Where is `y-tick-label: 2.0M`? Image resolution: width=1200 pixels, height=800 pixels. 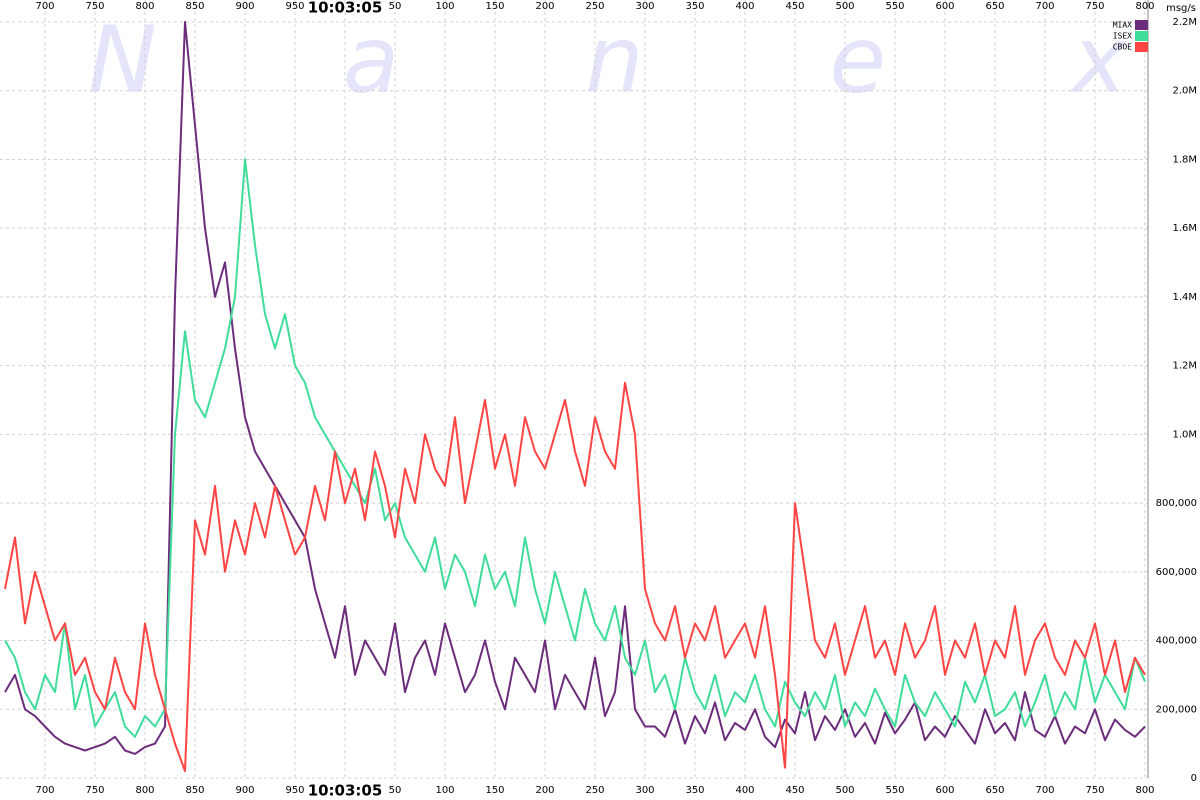 y-tick-label: 2.0M is located at coordinates (1184, 91).